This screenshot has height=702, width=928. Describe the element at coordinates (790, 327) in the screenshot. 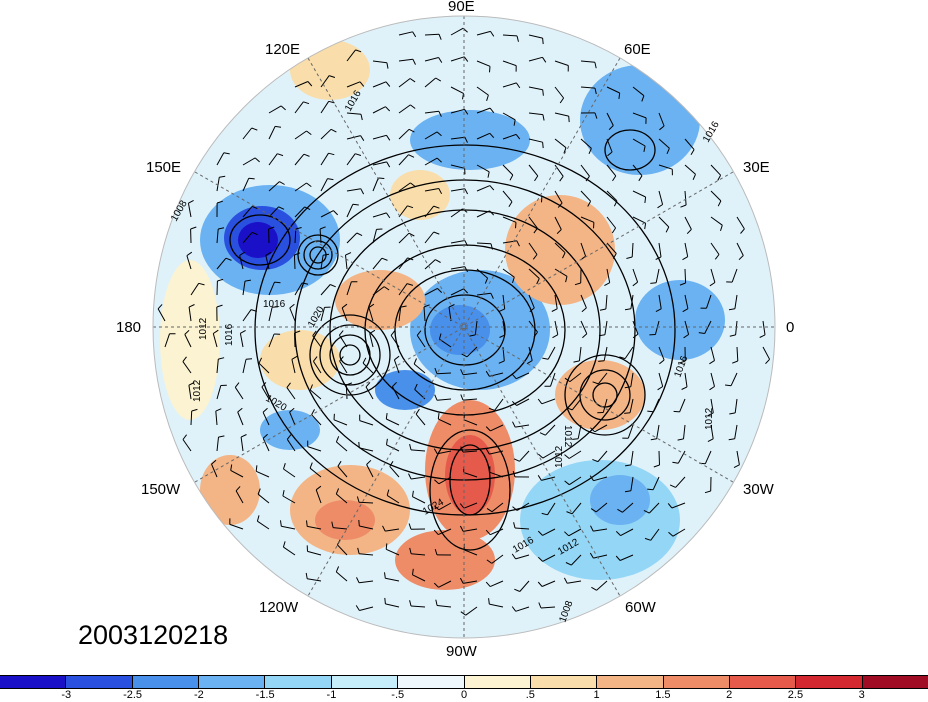

I see `longitude-label-0: 0` at that location.